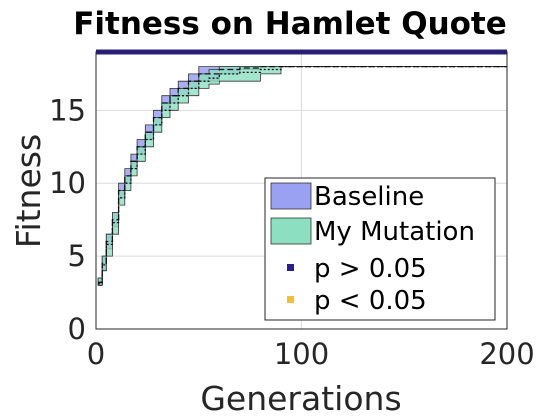 The width and height of the screenshot is (560, 420). What do you see at coordinates (291, 231) in the screenshot?
I see `legend-swatch-my-mutation` at bounding box center [291, 231].